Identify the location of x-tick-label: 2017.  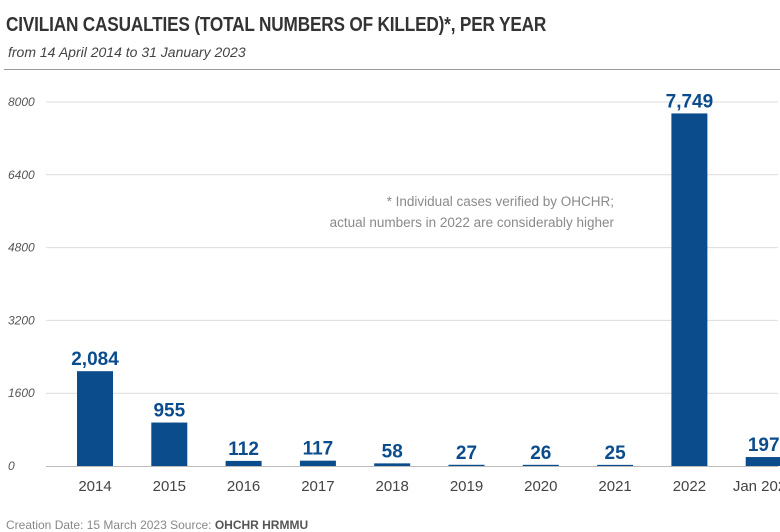
(317, 486).